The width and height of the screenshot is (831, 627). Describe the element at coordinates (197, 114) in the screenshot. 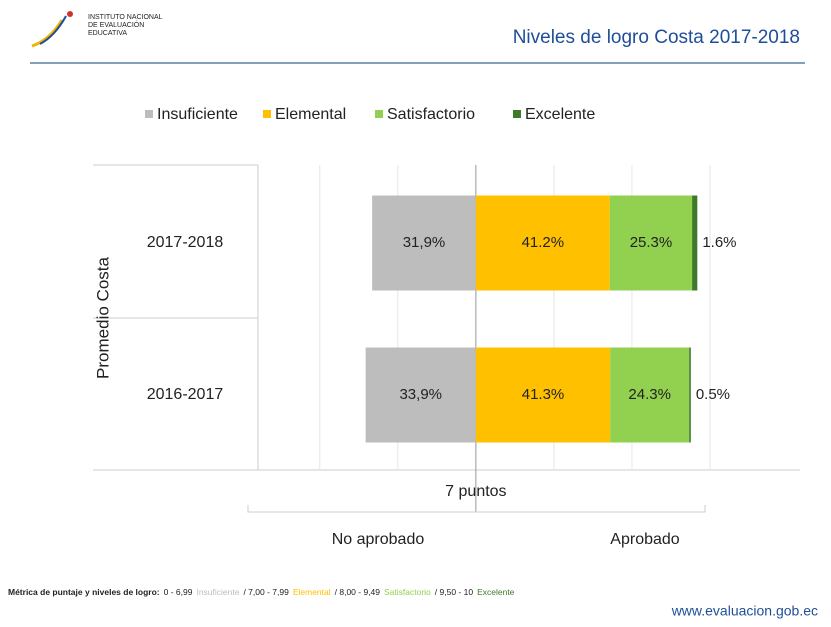

I see `legend-label: Insuficiente` at that location.